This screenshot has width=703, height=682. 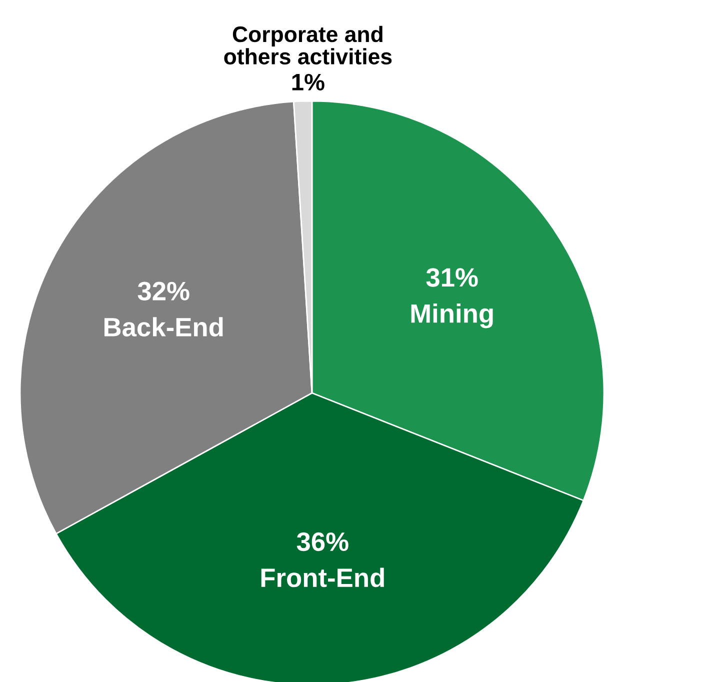 I want to click on slice-label: Back-End, so click(x=163, y=327).